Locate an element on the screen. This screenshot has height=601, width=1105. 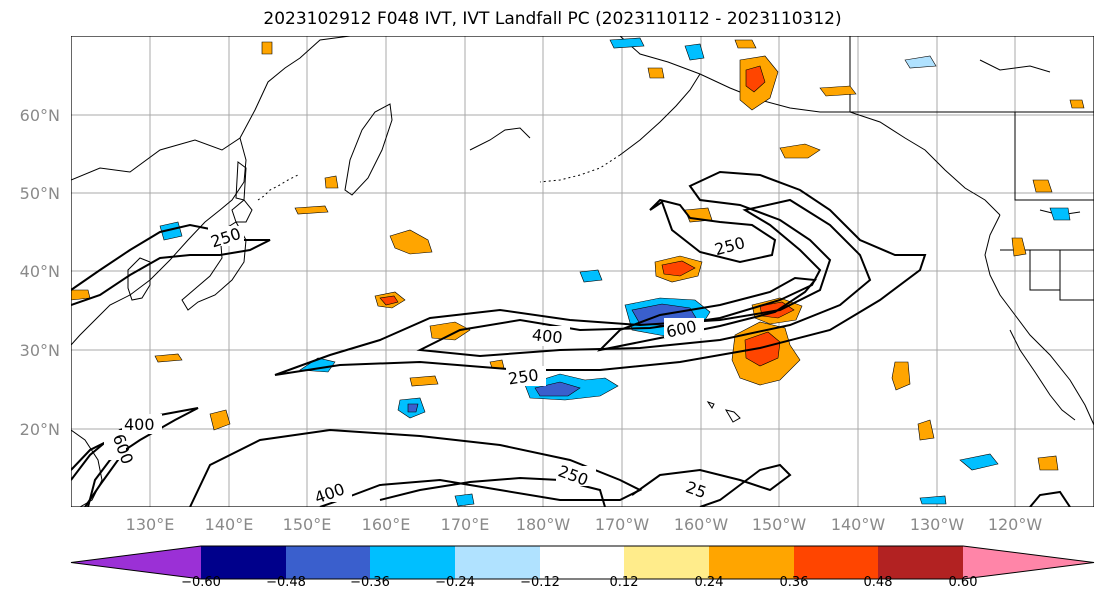
longitude-label: 140°W is located at coordinates (858, 524).